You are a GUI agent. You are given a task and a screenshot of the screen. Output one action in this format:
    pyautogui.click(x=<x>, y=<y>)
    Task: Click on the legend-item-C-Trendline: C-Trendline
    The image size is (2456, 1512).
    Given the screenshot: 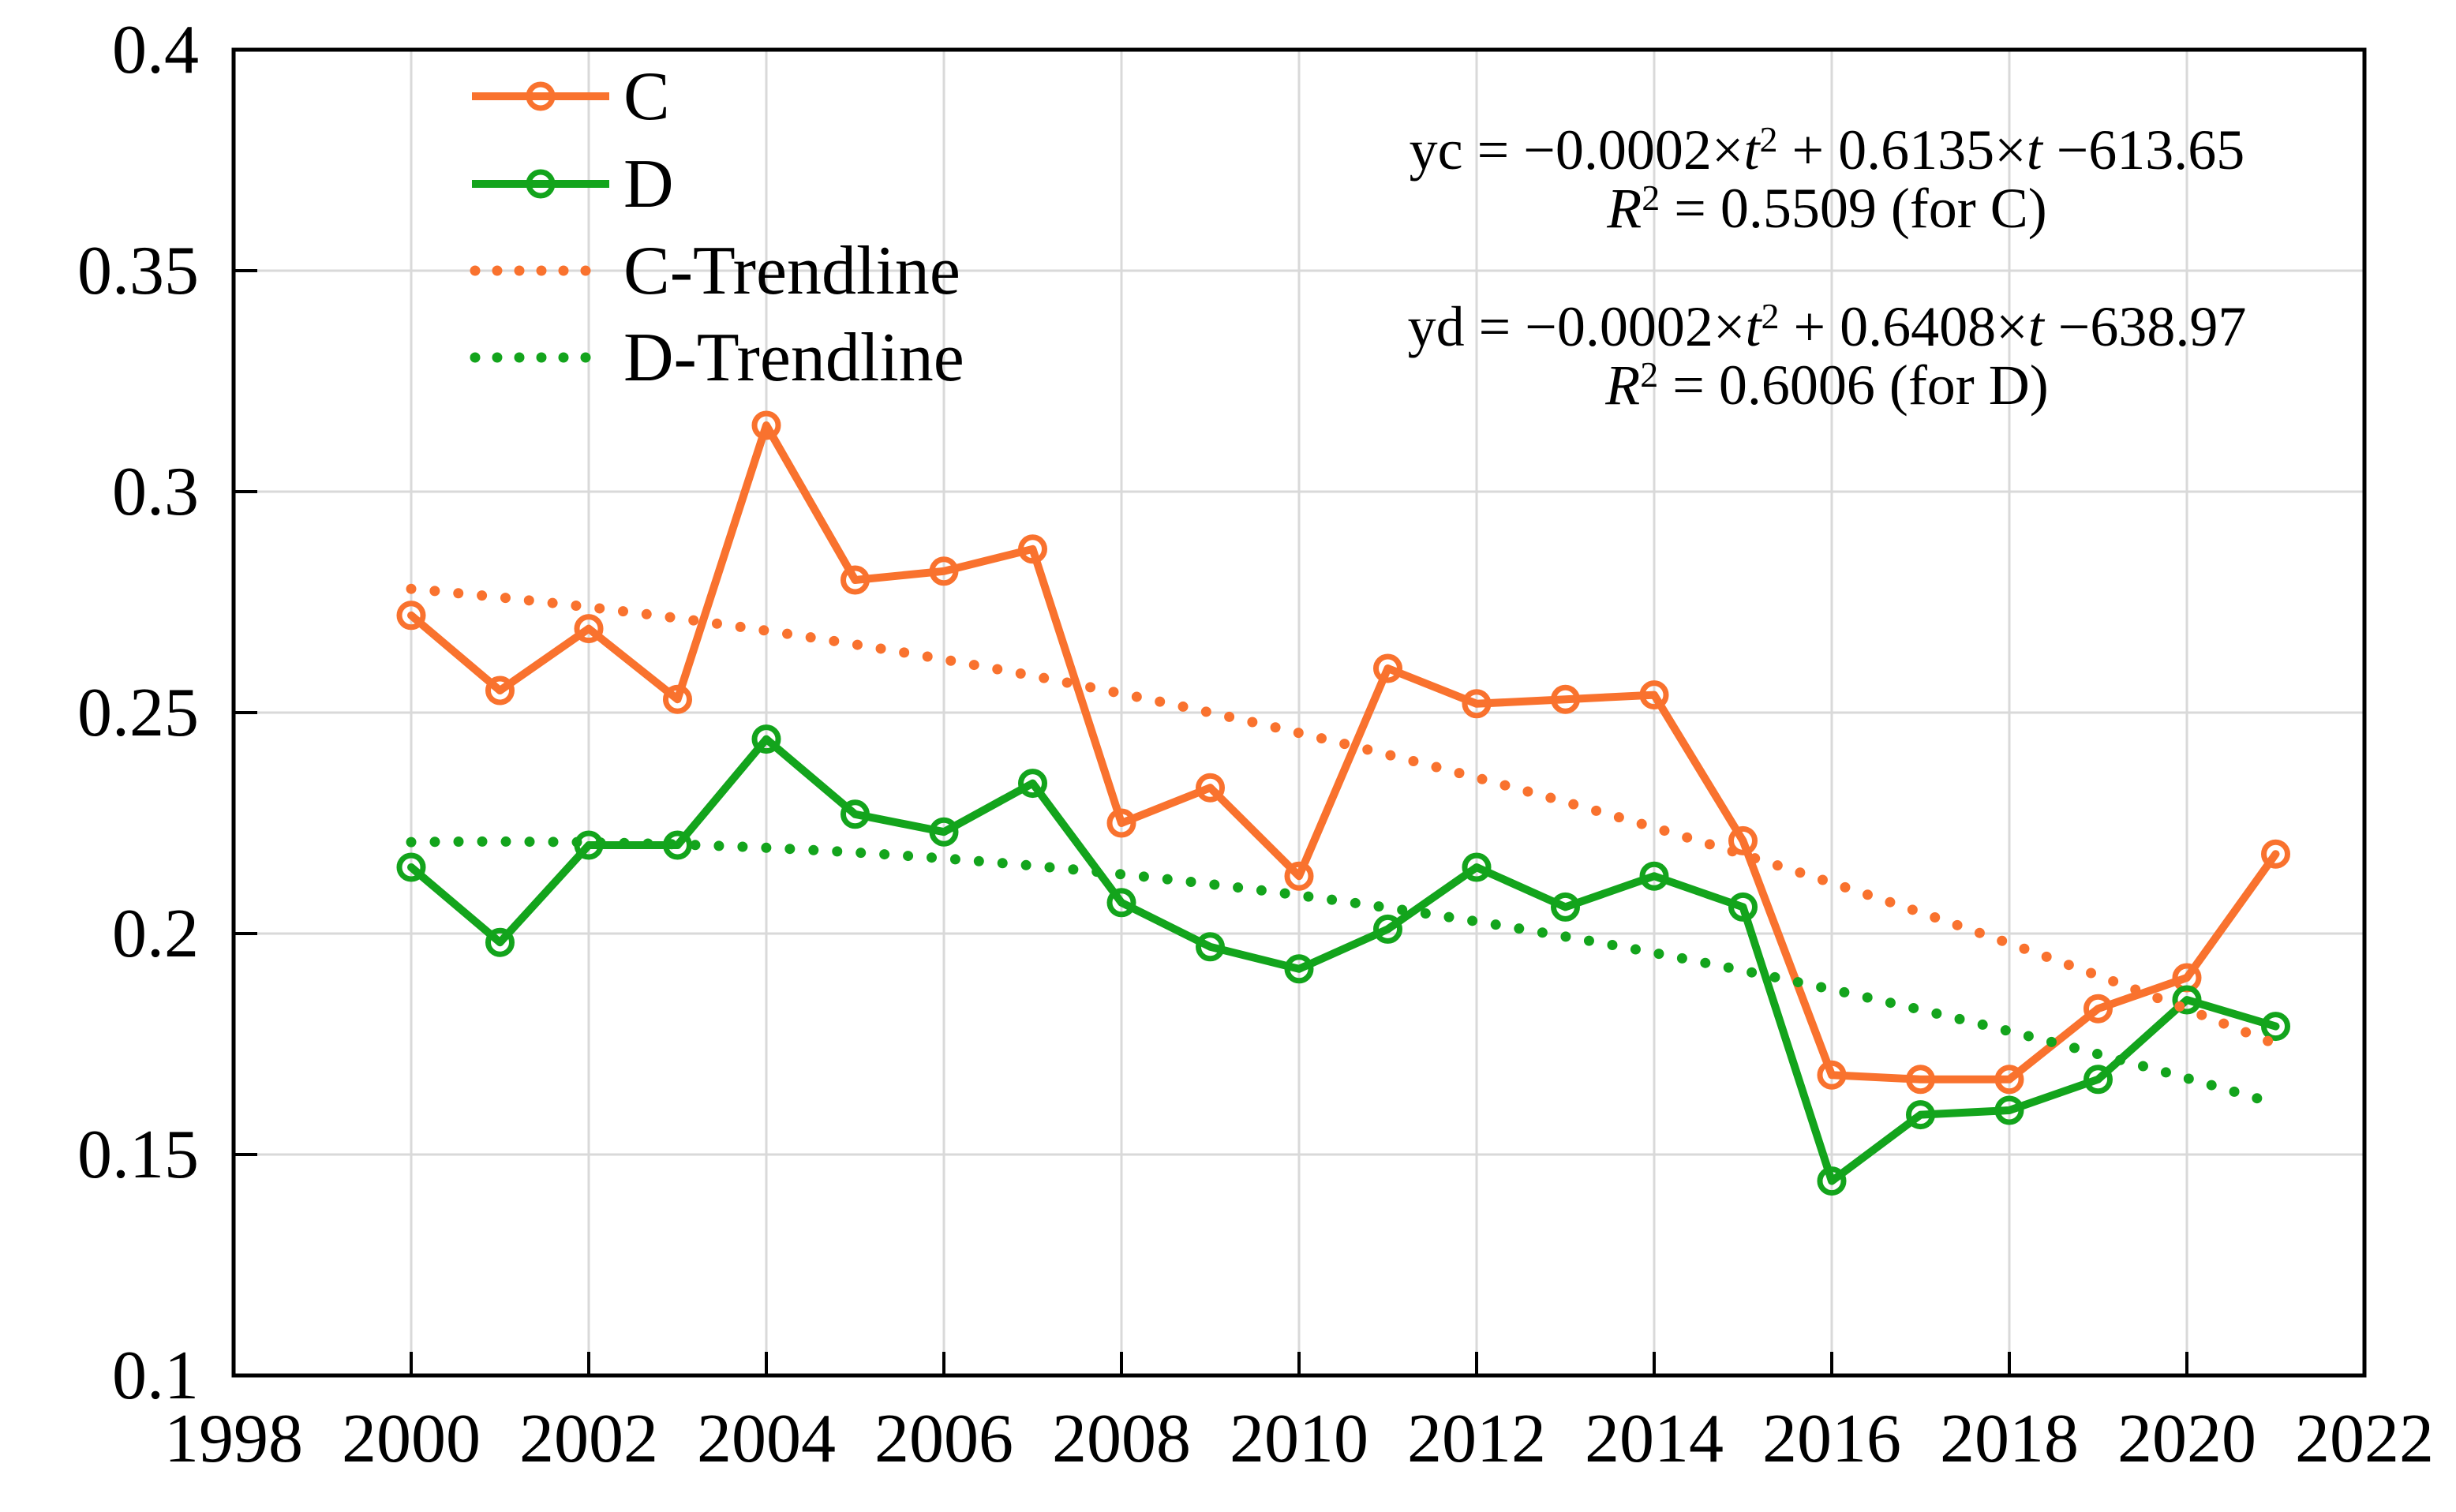 What is the action you would take?
    pyautogui.click(x=715, y=271)
    